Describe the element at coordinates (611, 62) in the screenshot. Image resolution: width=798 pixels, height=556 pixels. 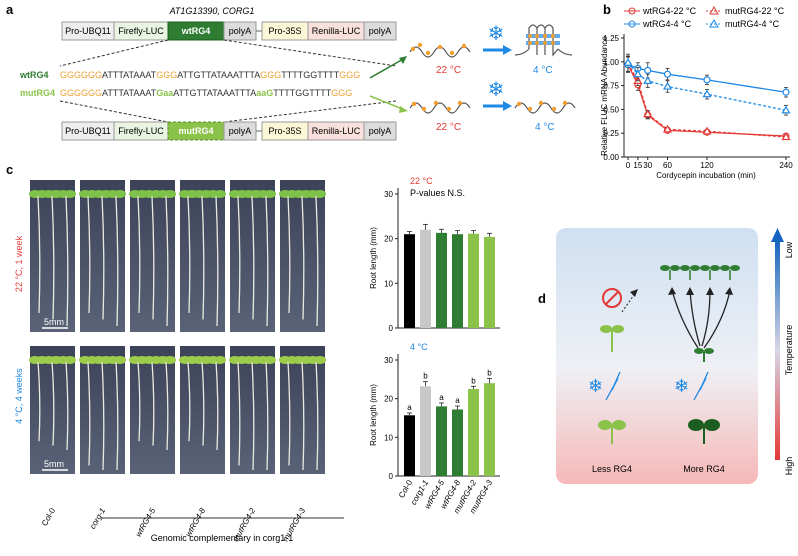
I see `y-tick-label: 1.00` at that location.